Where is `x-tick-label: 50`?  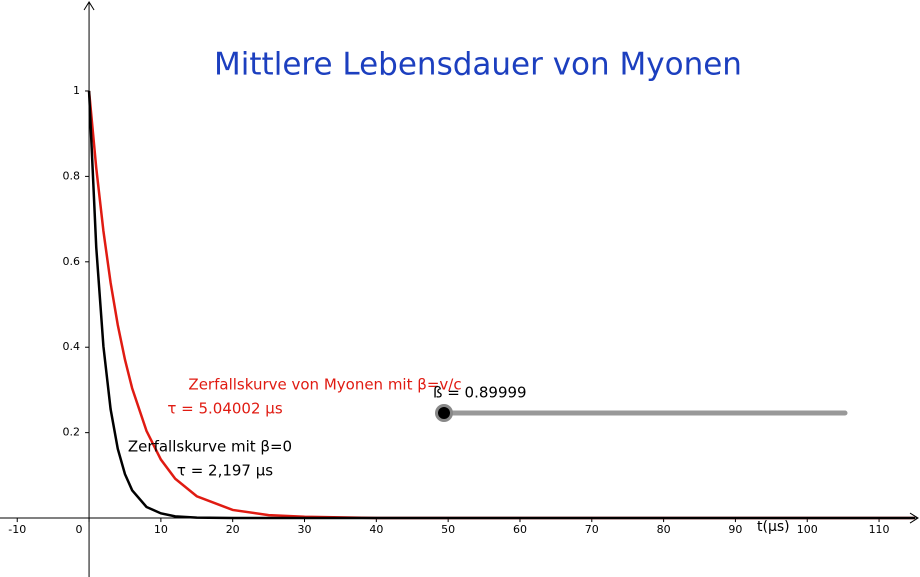
x-tick-label: 50 is located at coordinates (448, 529).